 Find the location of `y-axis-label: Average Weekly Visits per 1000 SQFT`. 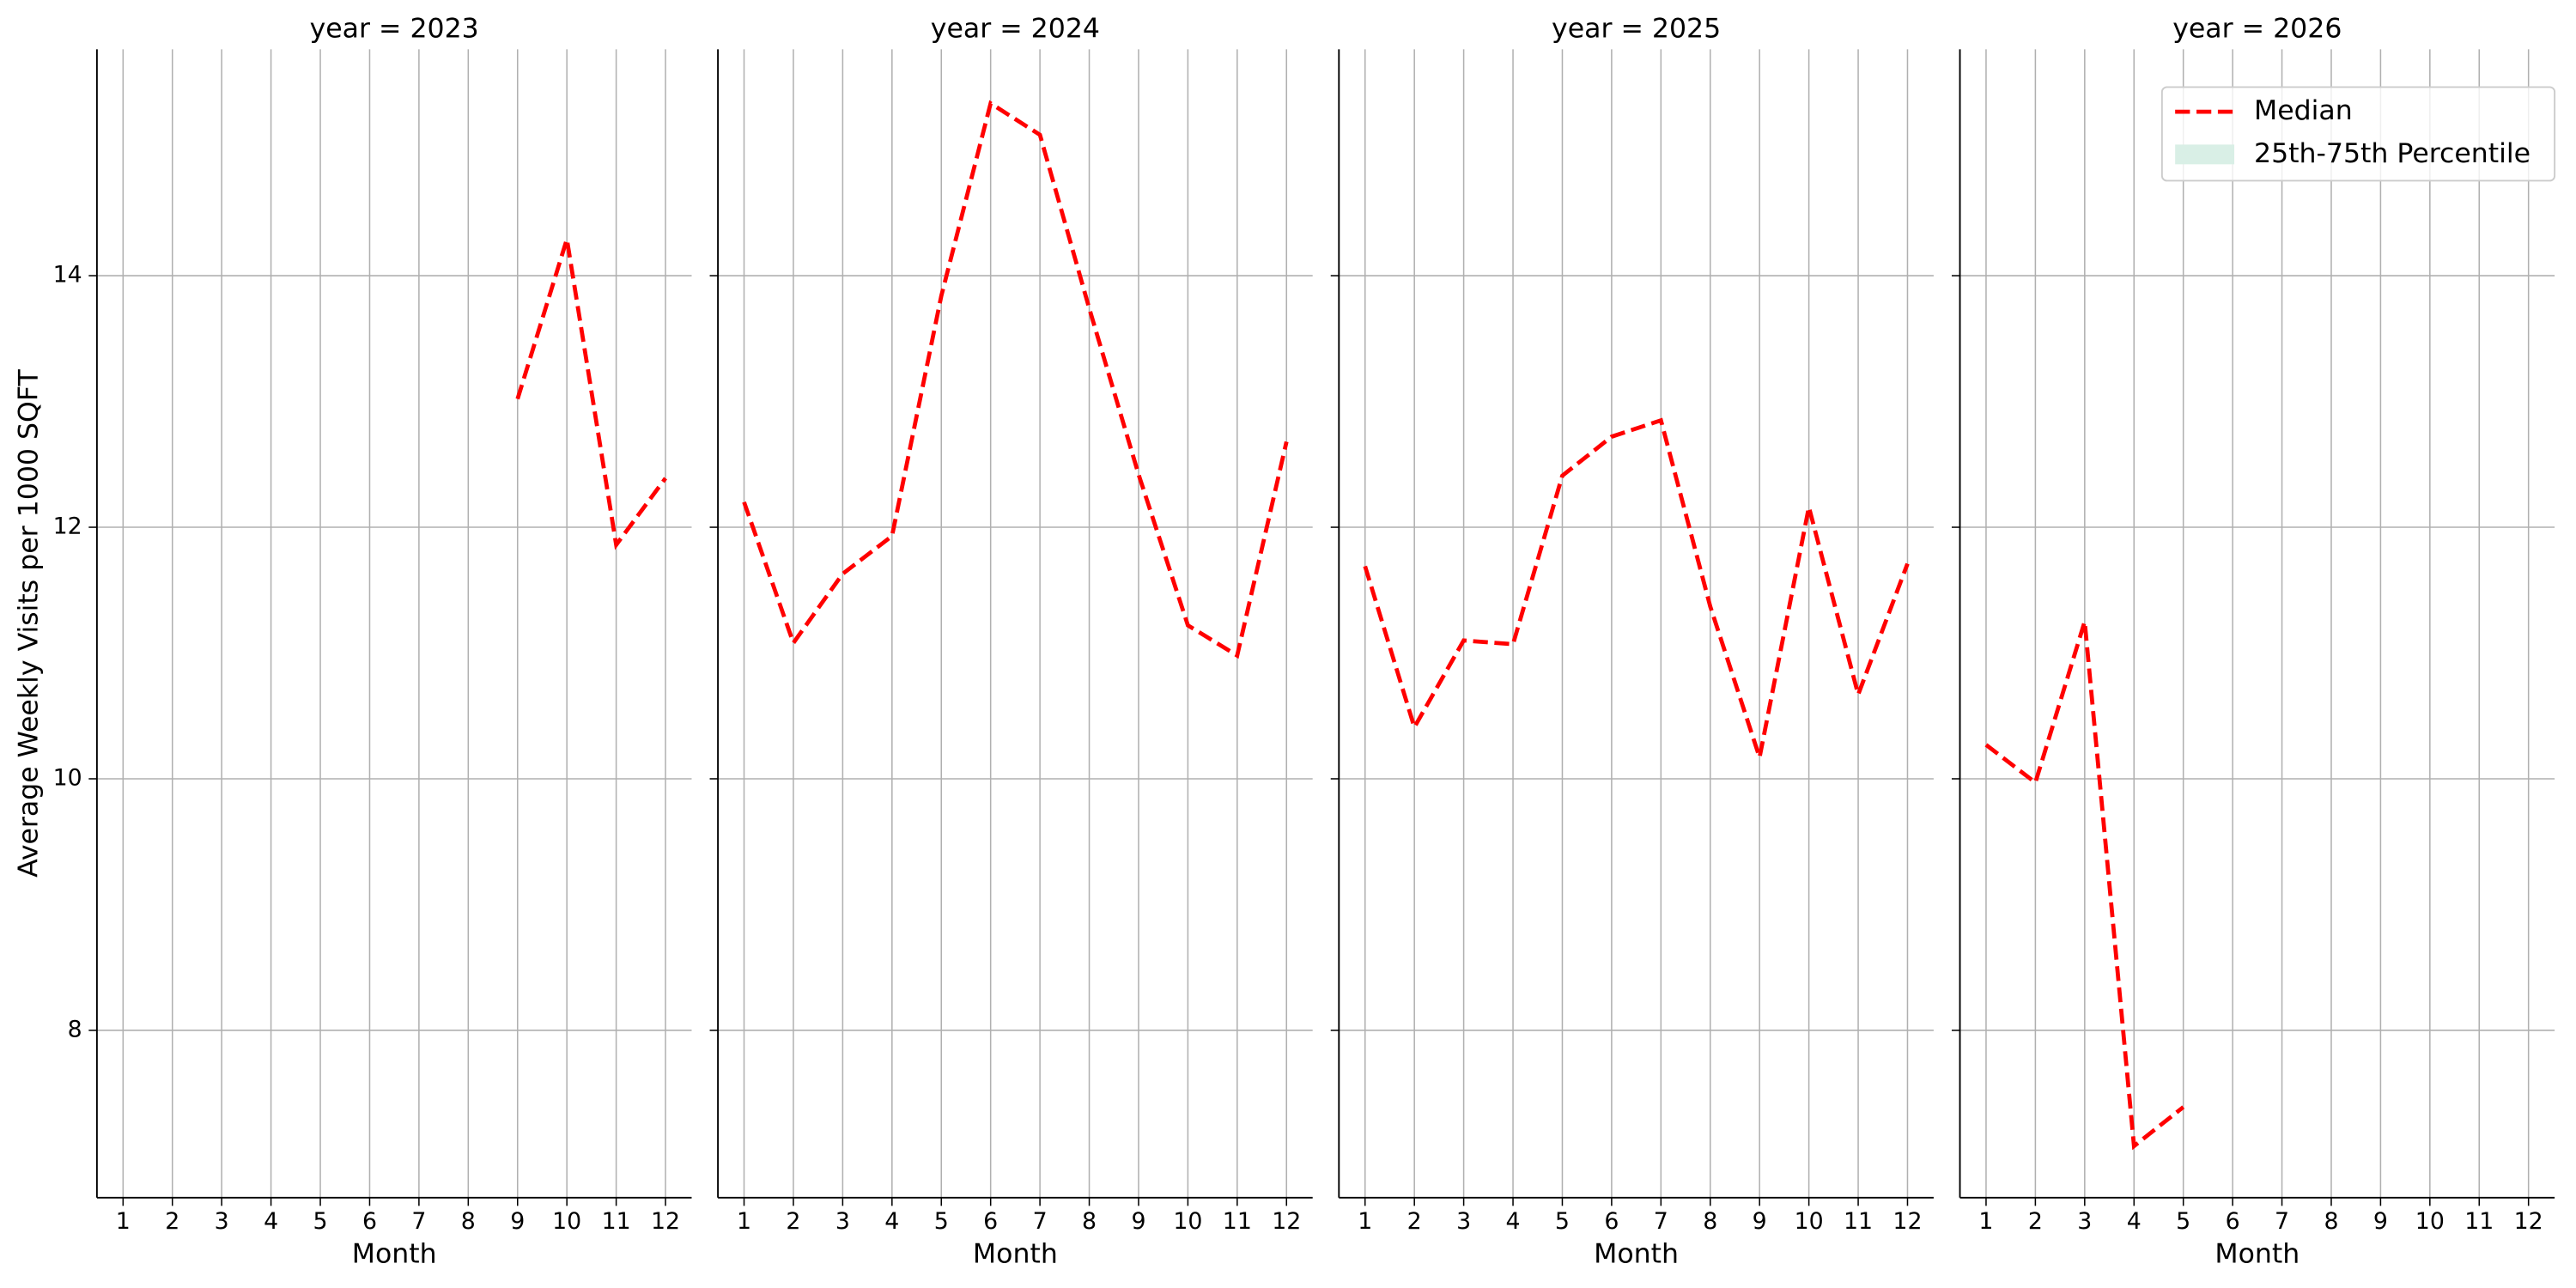

y-axis-label: Average Weekly Visits per 1000 SQFT is located at coordinates (28, 623).